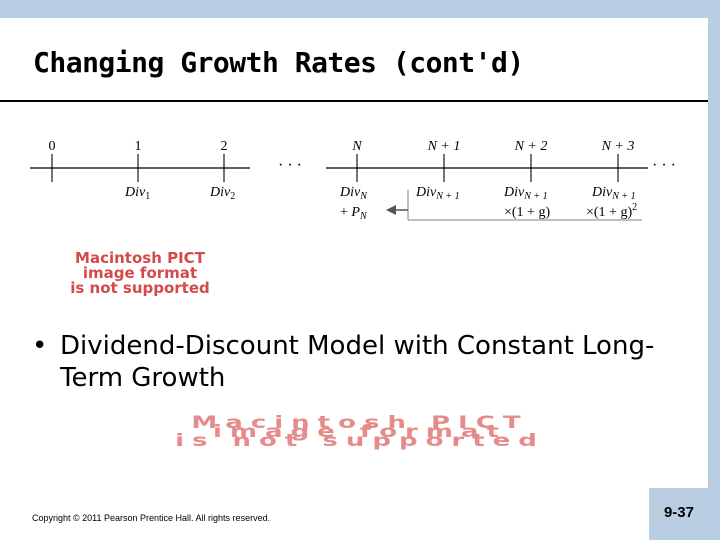 Image resolution: width=720 pixels, height=540 pixels. I want to click on discount-arrowhead, so click(391, 210).